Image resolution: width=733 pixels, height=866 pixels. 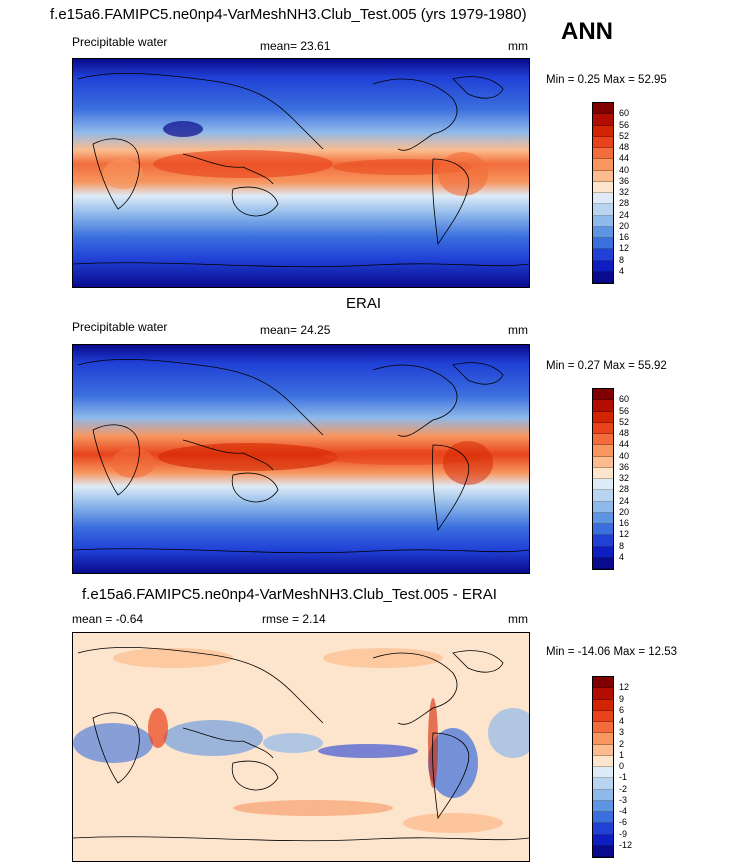 What do you see at coordinates (603, 193) in the screenshot?
I see `panel1-colorbar` at bounding box center [603, 193].